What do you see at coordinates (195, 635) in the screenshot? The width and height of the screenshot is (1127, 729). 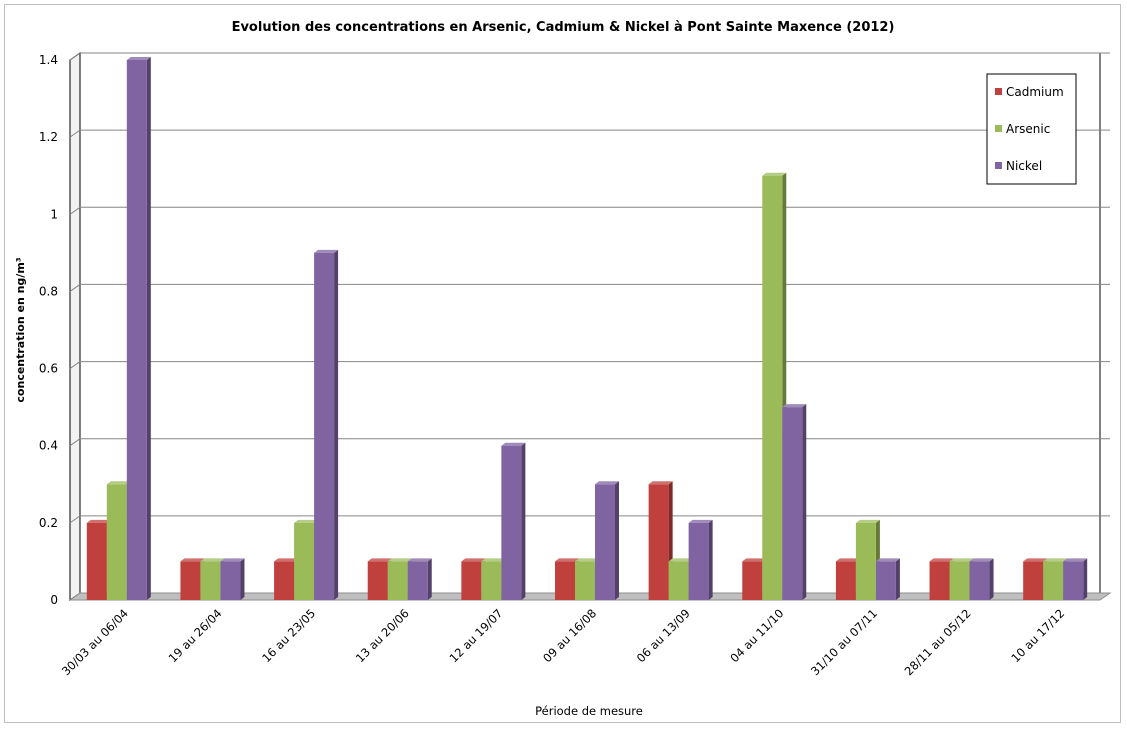 I see `x-tick-label: 19 au 26/04` at bounding box center [195, 635].